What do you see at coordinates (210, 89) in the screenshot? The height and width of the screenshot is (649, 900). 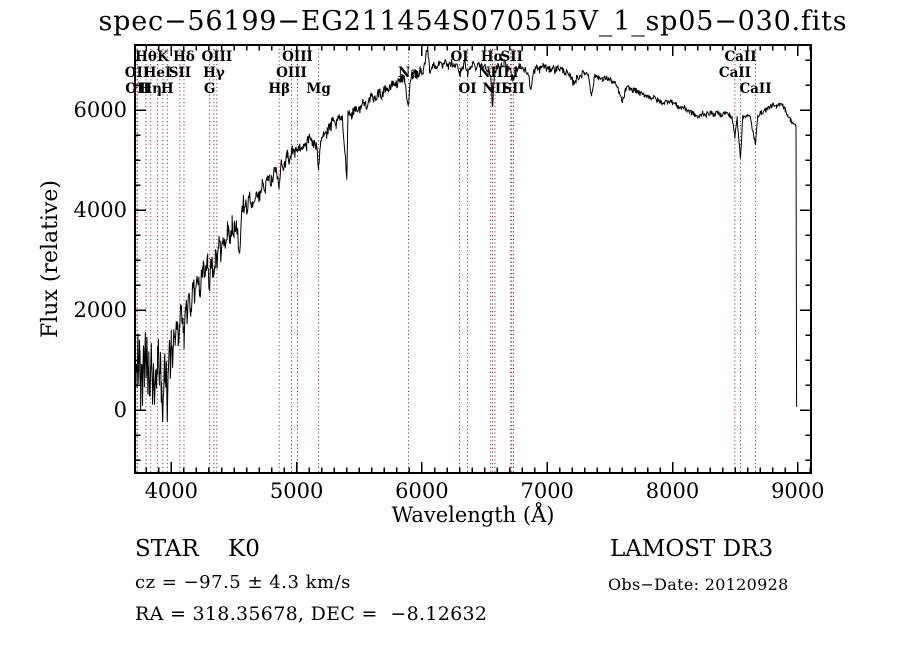 I see `spectral-line-label: G` at bounding box center [210, 89].